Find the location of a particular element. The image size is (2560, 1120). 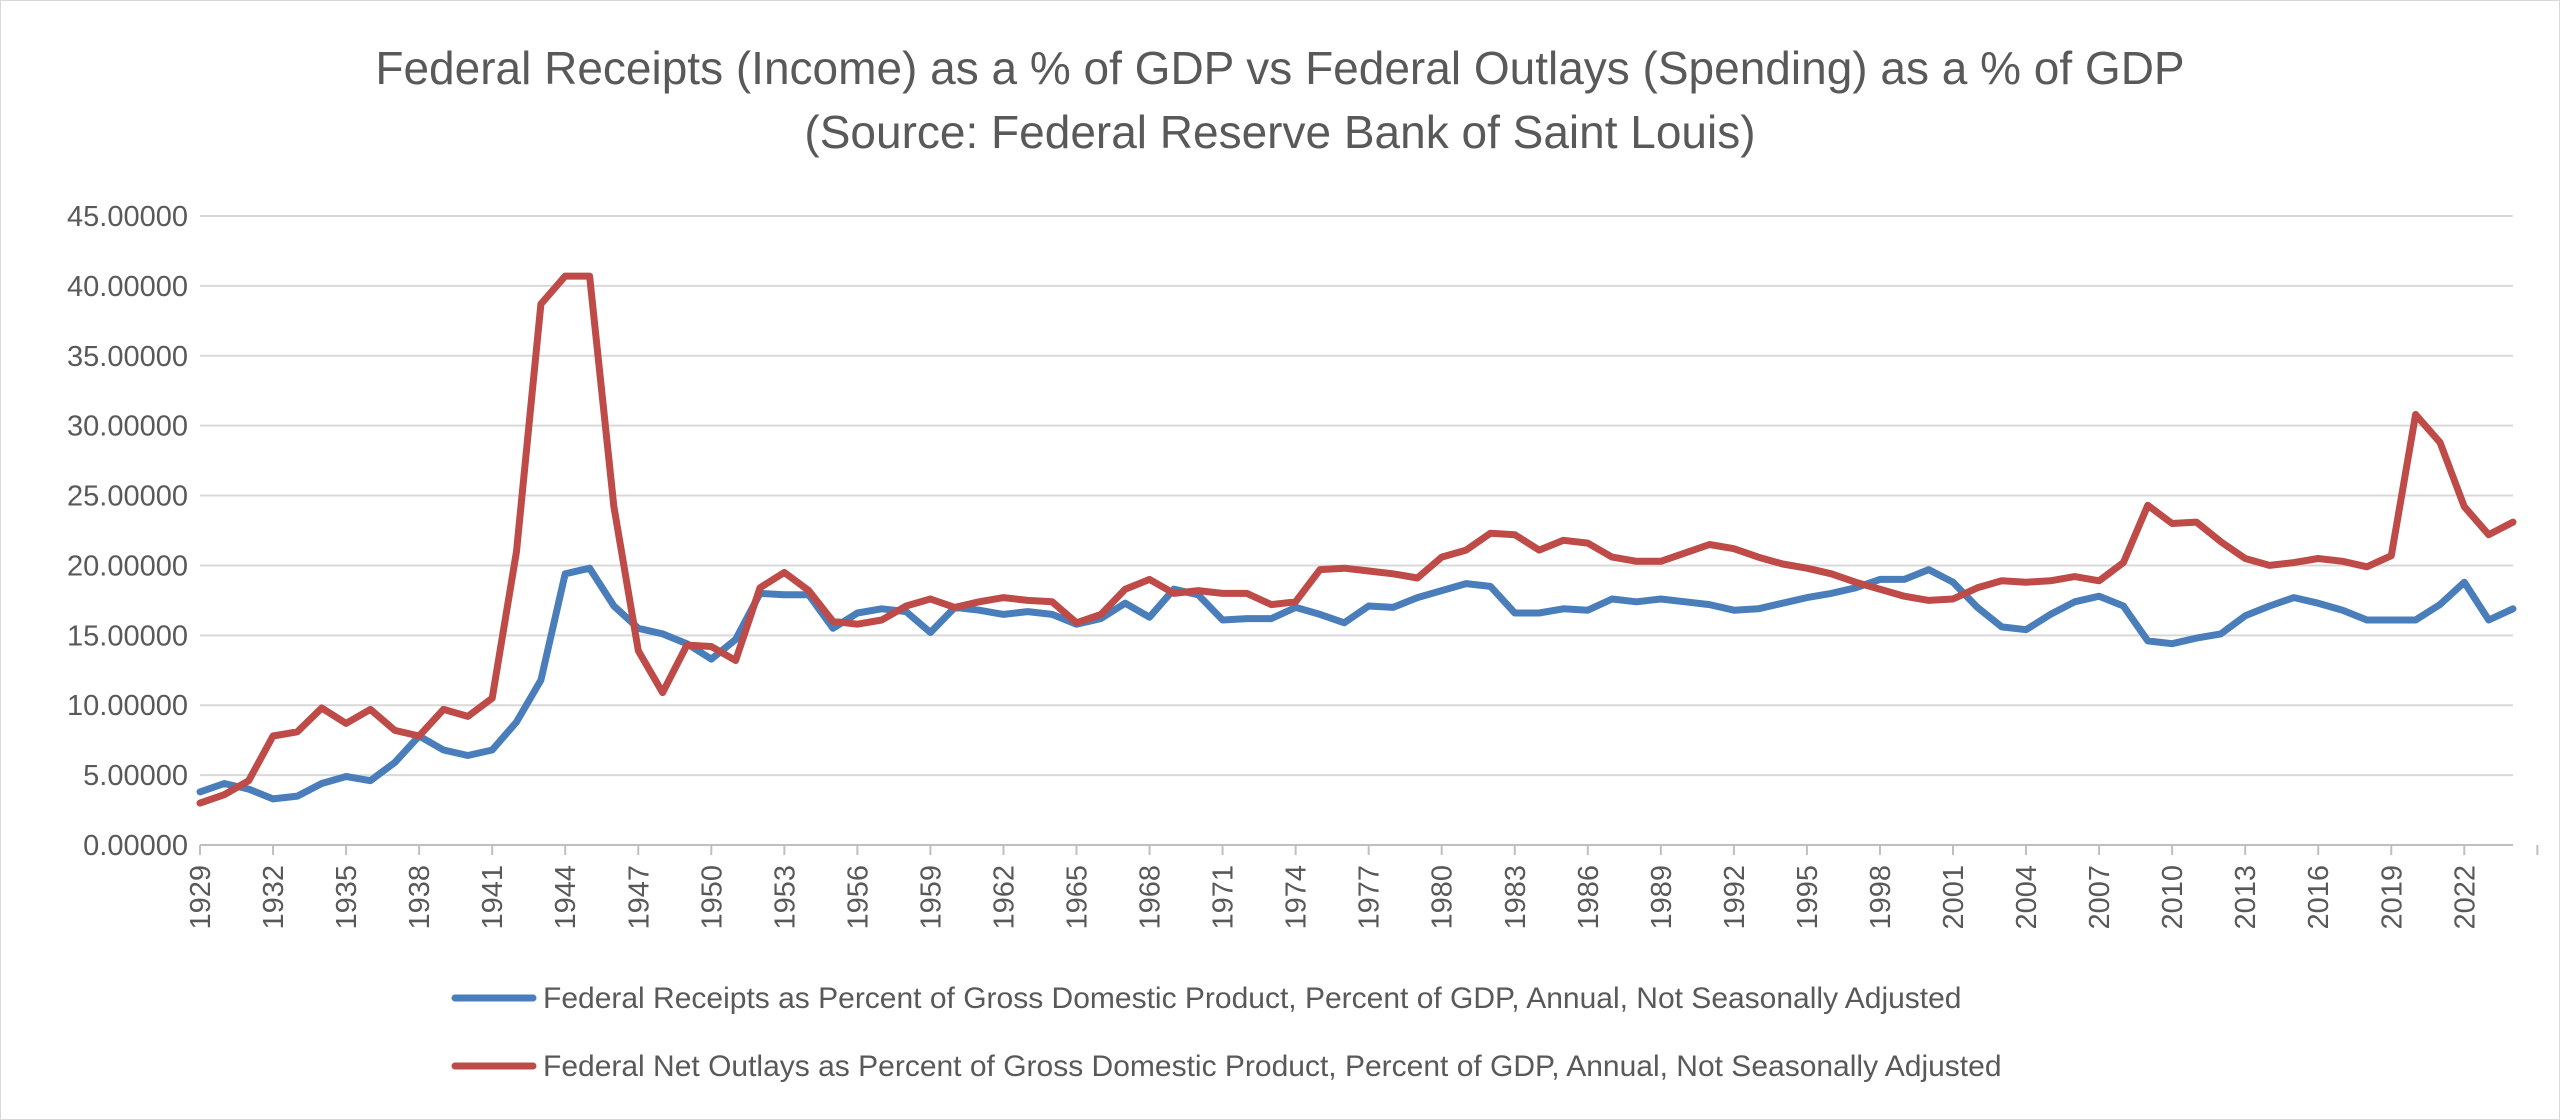

x-tick-label: 1944 is located at coordinates (566, 897).